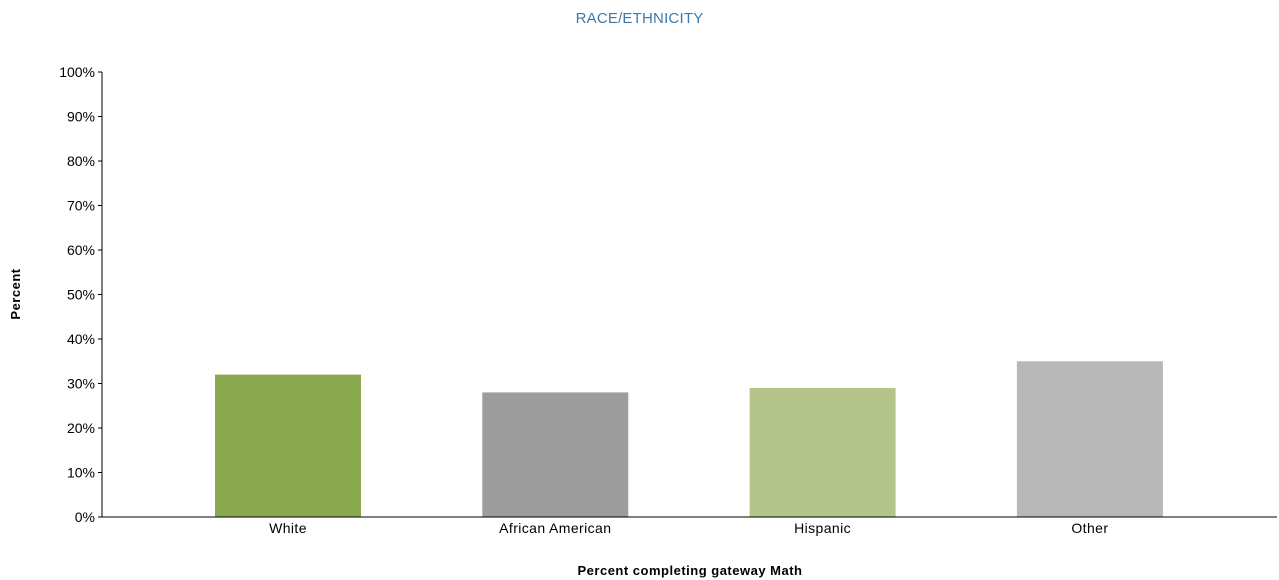  What do you see at coordinates (81, 117) in the screenshot?
I see `y-tick-label: 90%` at bounding box center [81, 117].